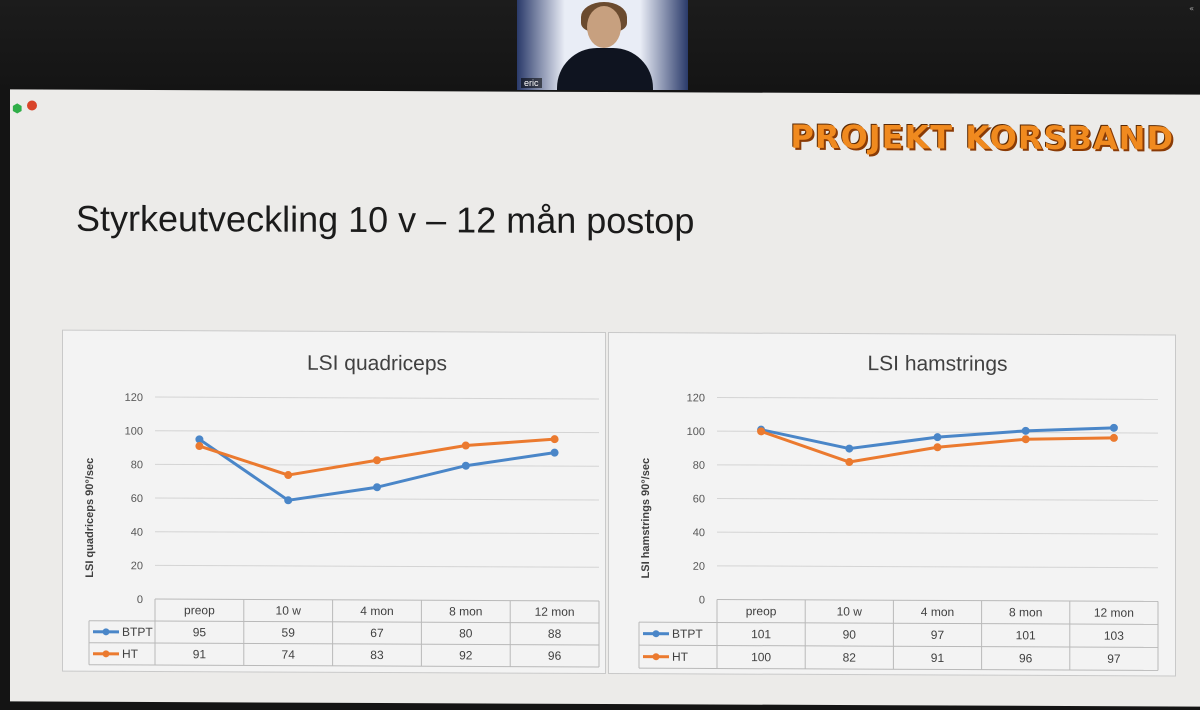 The image size is (1200, 710). What do you see at coordinates (289, 633) in the screenshot?
I see `table-value: 59` at bounding box center [289, 633].